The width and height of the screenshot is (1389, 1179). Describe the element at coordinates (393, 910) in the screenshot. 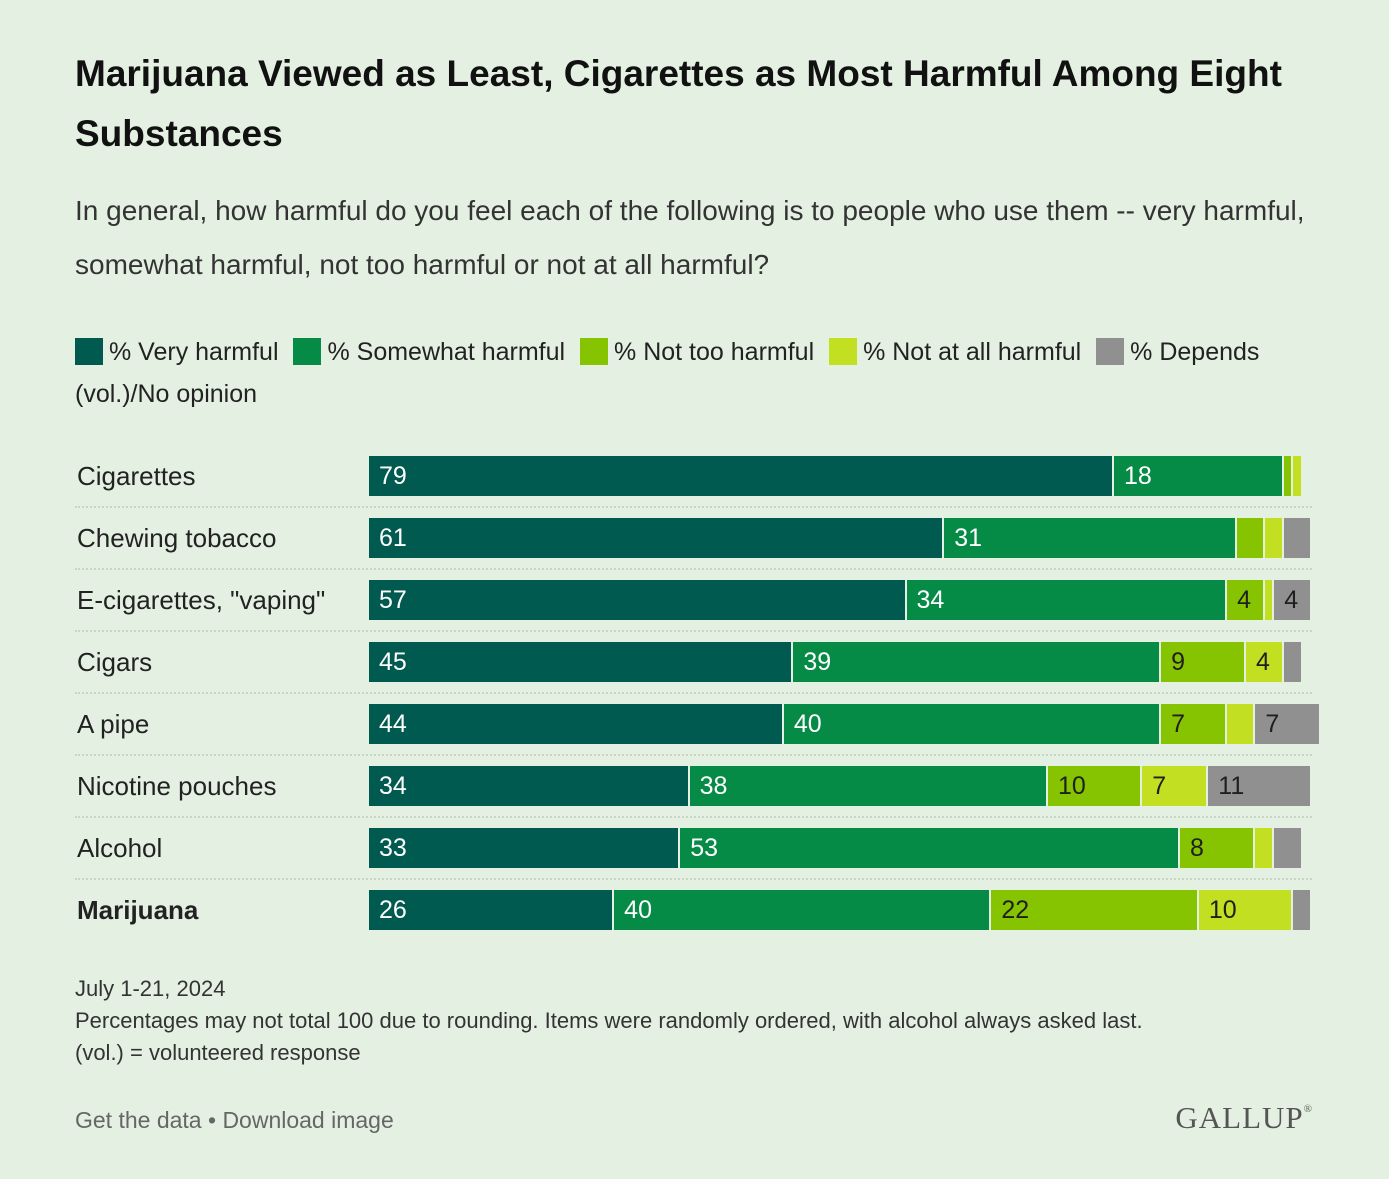

I see `data-label: 26` at that location.